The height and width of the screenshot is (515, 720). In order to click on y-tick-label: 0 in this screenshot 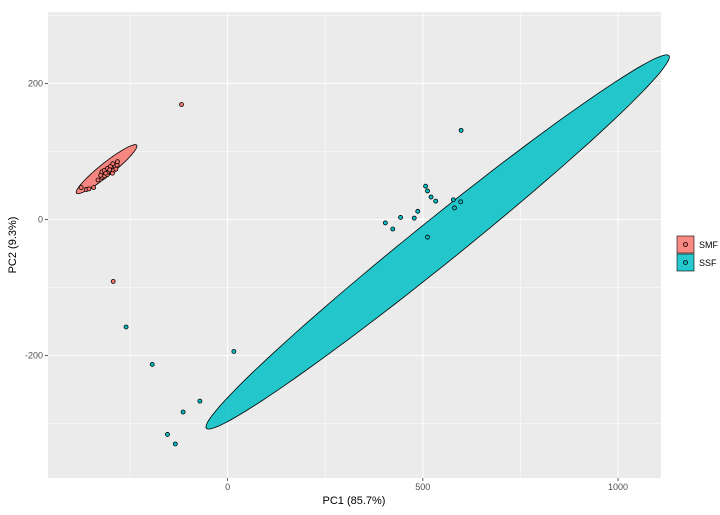, I will do `click(40, 219)`.